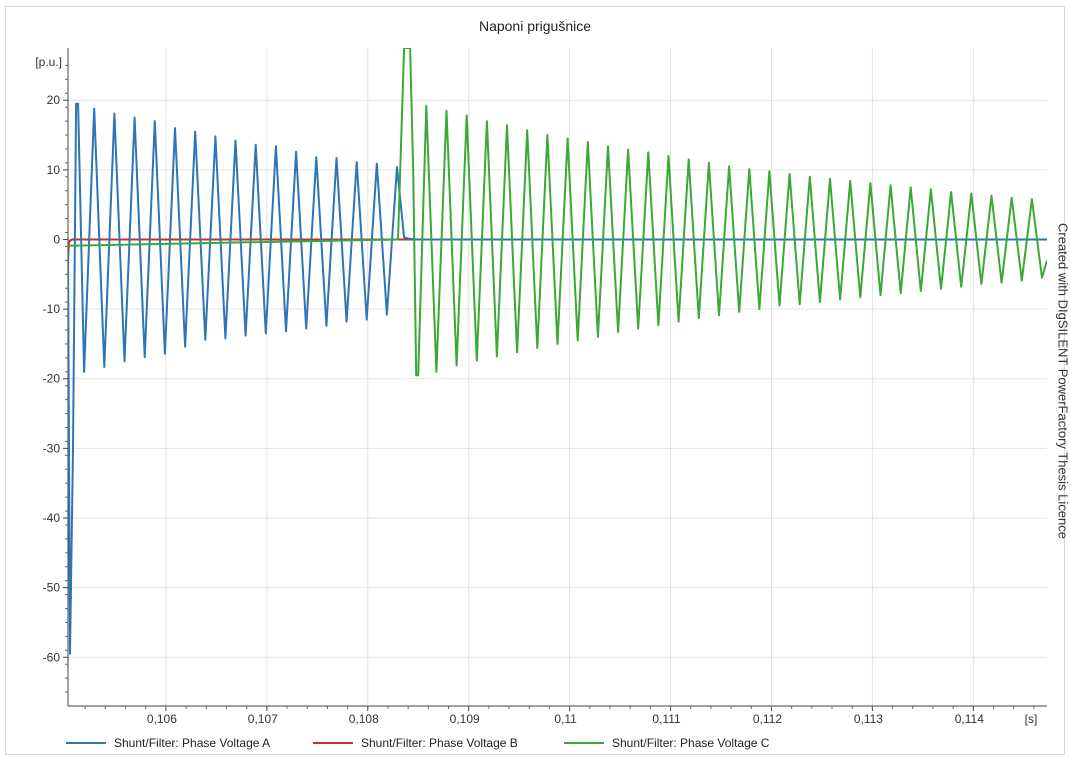  What do you see at coordinates (52, 309) in the screenshot?
I see `y-tick-label: -10` at bounding box center [52, 309].